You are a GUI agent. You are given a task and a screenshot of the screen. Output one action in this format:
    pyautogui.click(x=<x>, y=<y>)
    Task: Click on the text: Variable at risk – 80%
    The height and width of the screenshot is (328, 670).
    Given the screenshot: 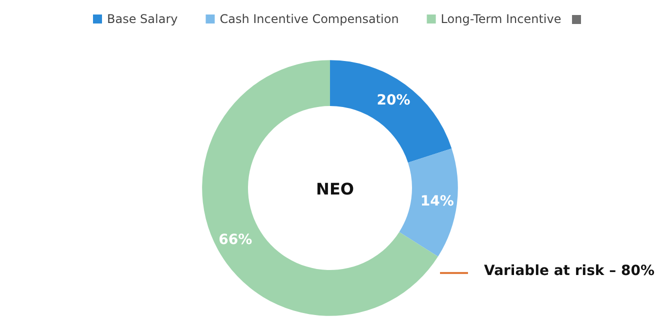 What is the action you would take?
    pyautogui.click(x=569, y=271)
    